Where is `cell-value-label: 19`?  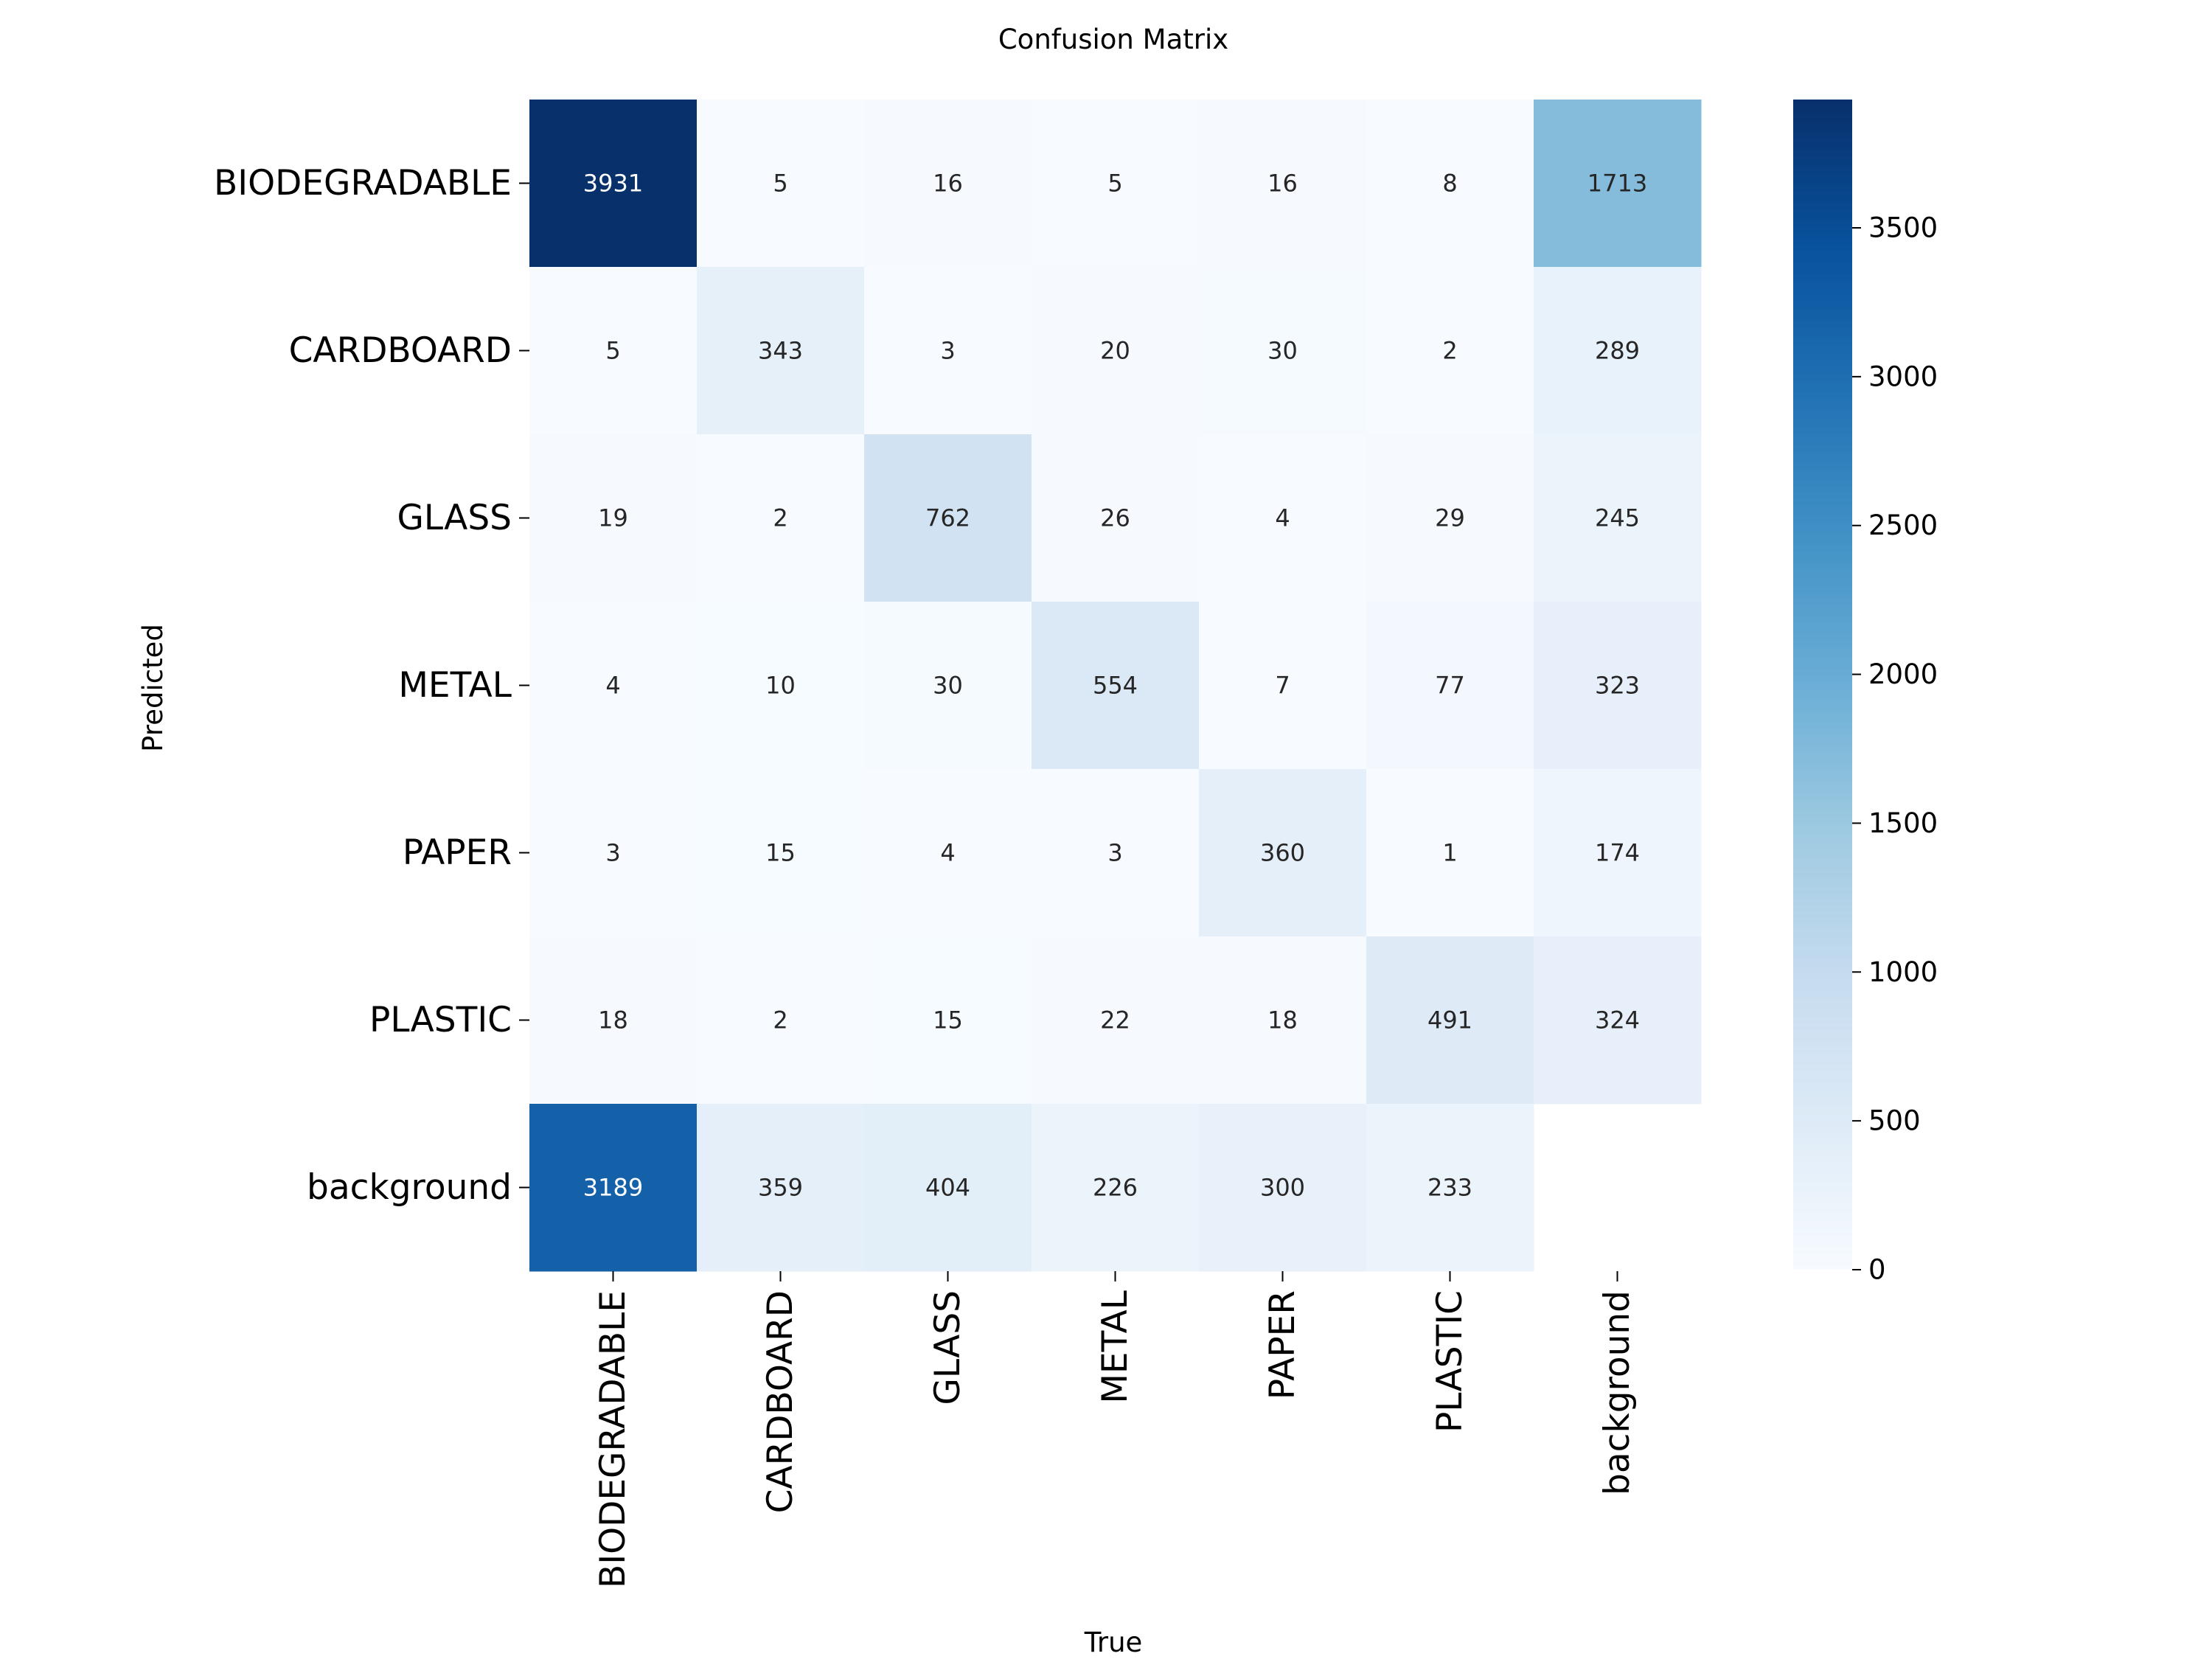
cell-value-label: 19 is located at coordinates (613, 518).